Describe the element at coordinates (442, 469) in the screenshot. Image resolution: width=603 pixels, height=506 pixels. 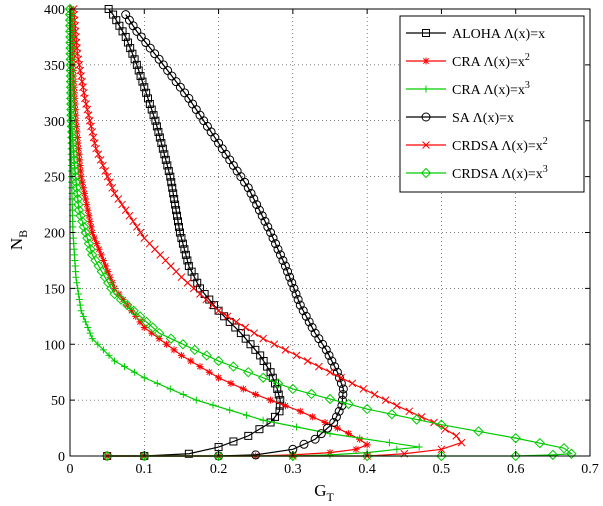
I see `x-tick-label: 0.5` at that location.